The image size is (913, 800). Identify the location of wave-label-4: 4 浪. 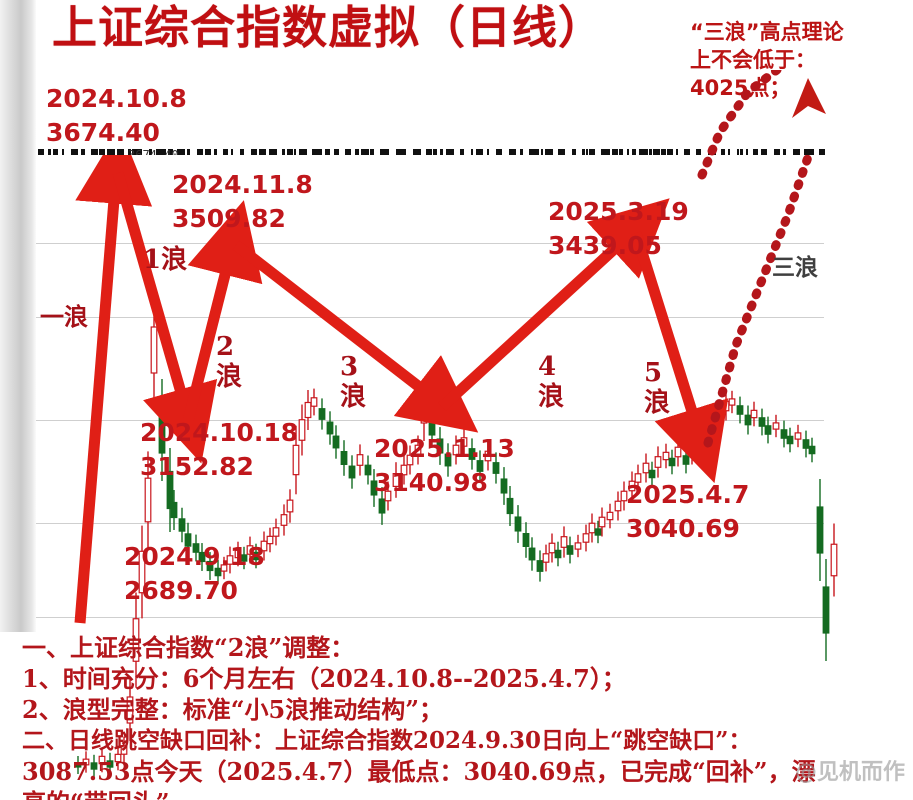
(551, 382).